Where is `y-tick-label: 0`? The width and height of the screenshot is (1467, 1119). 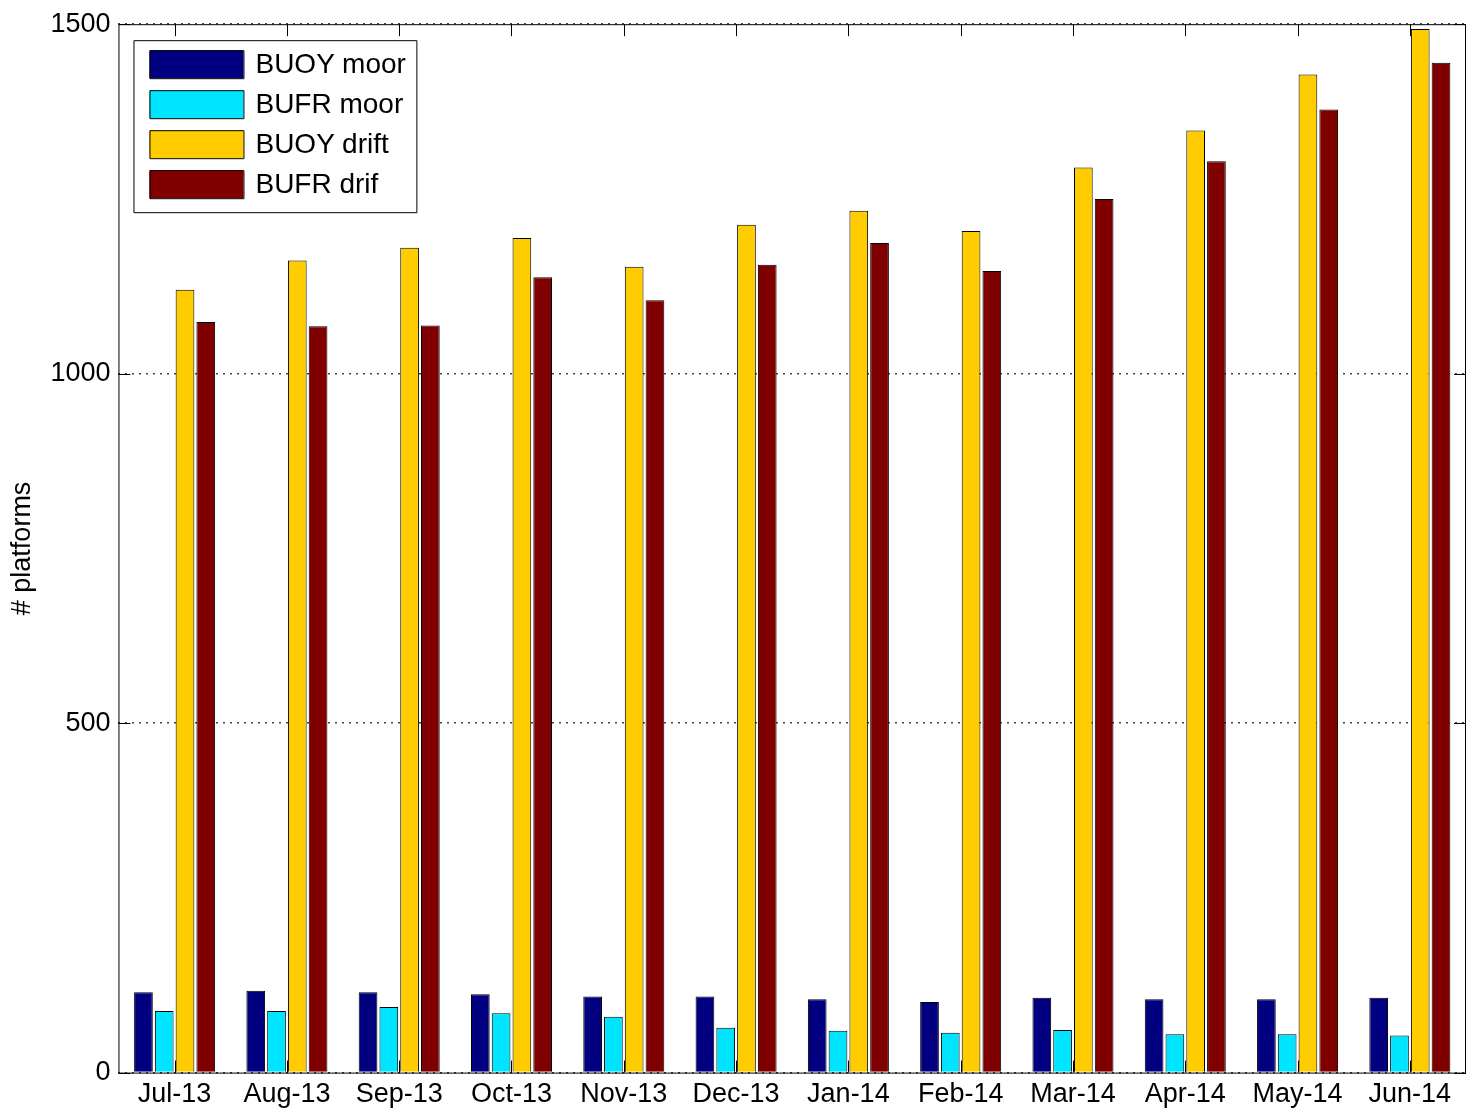
y-tick-label: 0 is located at coordinates (103, 1071).